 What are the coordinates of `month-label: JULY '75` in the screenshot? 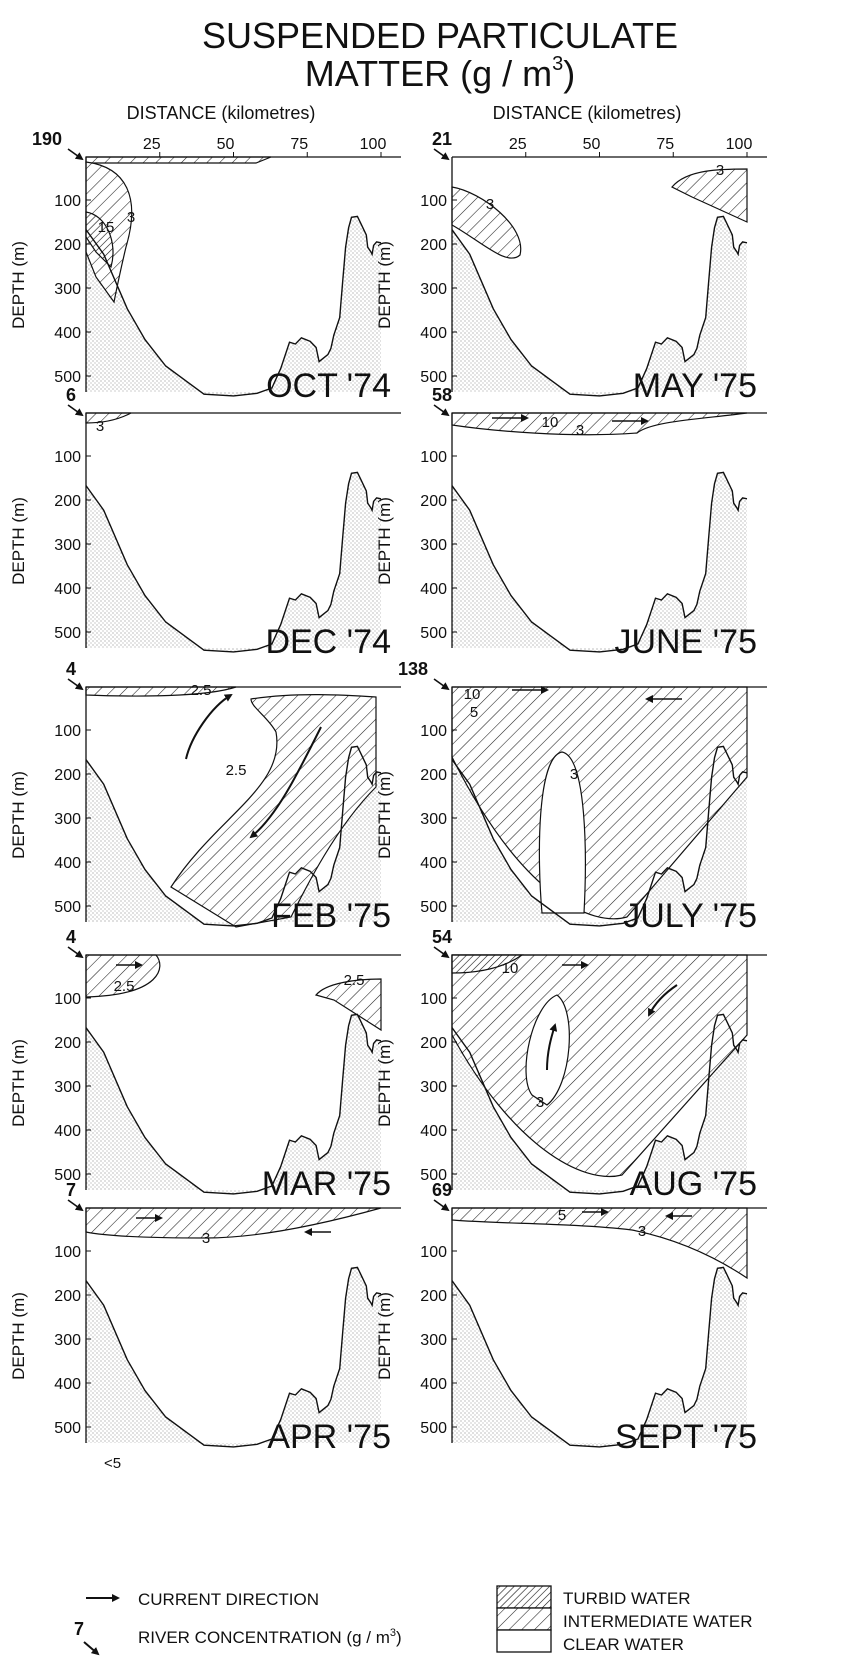 It's located at (690, 916).